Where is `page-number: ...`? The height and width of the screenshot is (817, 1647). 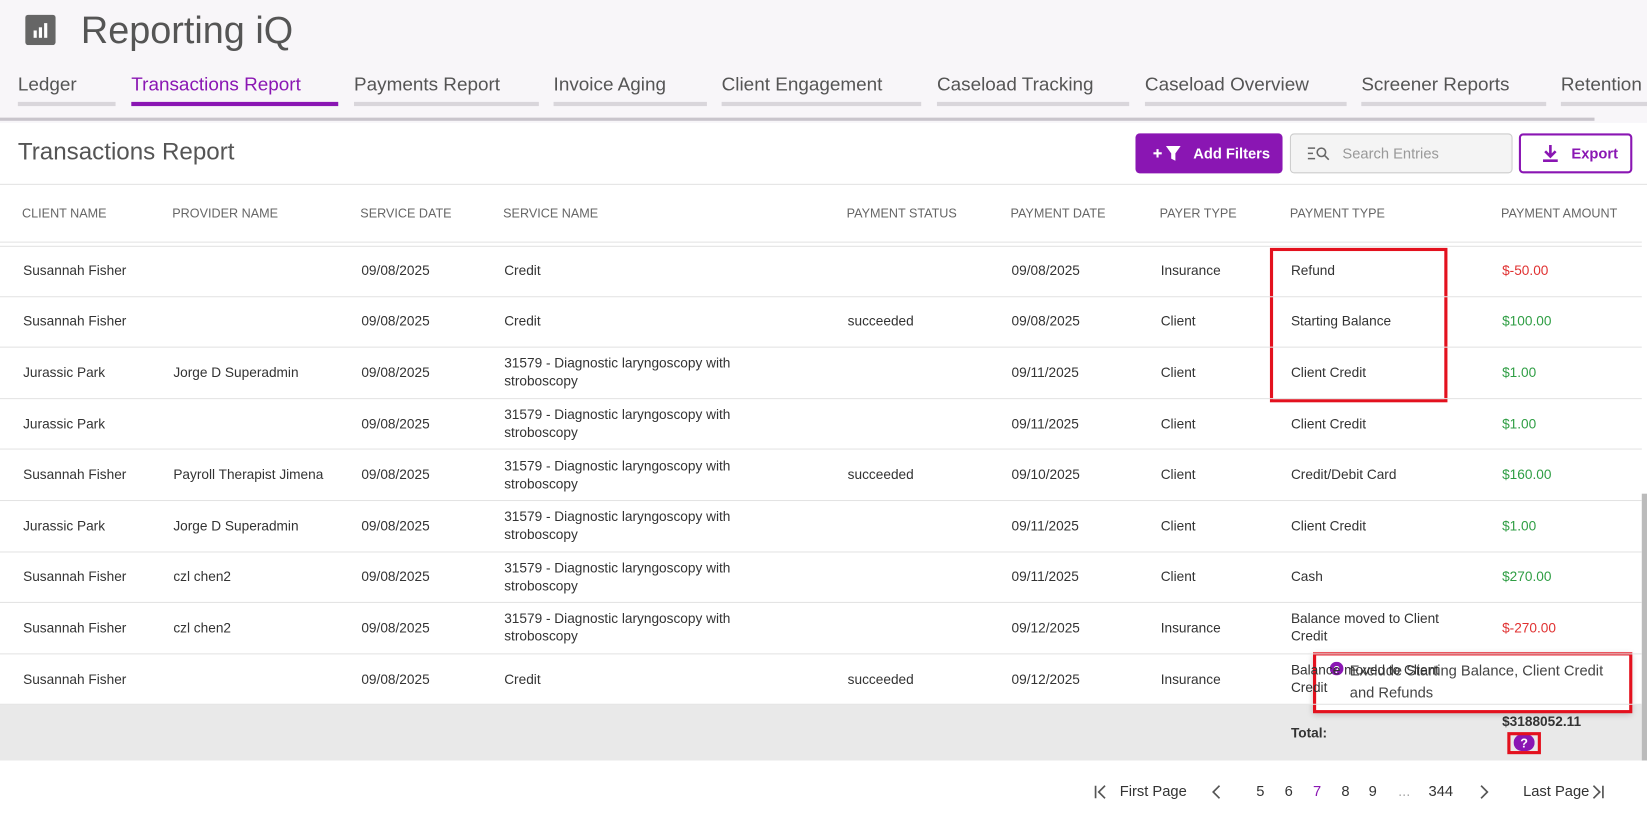 page-number: ... is located at coordinates (1404, 791).